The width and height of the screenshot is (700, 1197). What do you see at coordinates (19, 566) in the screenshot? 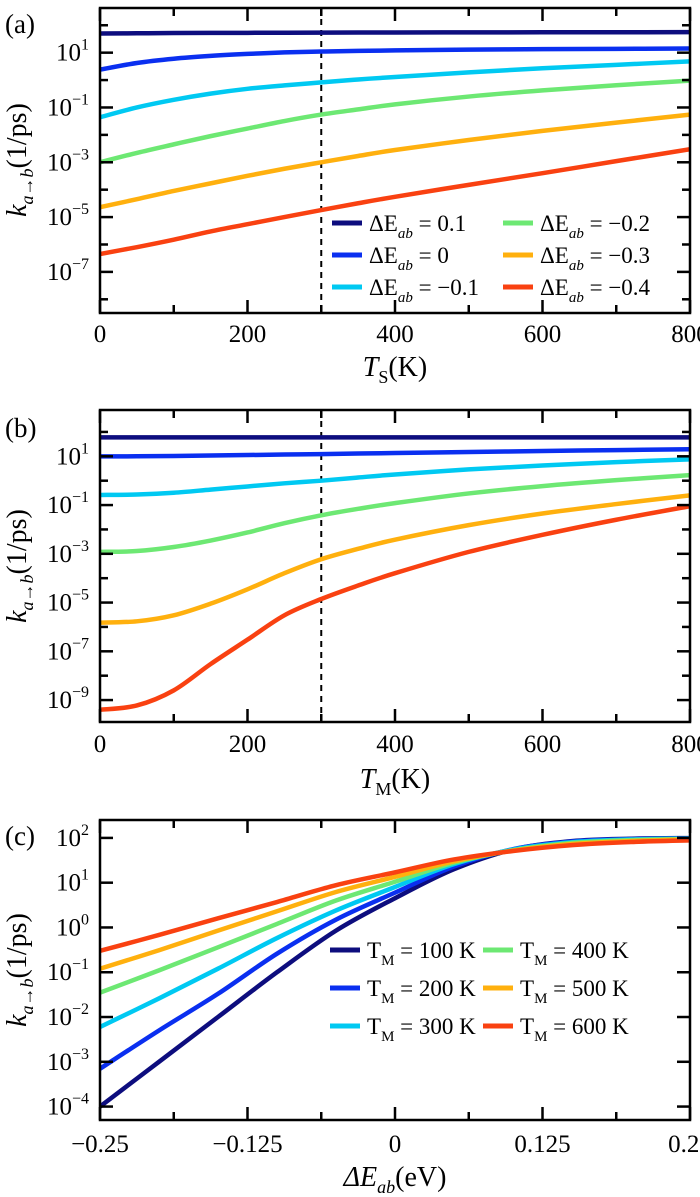
I see `y-axis-label-b: ka→b(1/ps)` at bounding box center [19, 566].